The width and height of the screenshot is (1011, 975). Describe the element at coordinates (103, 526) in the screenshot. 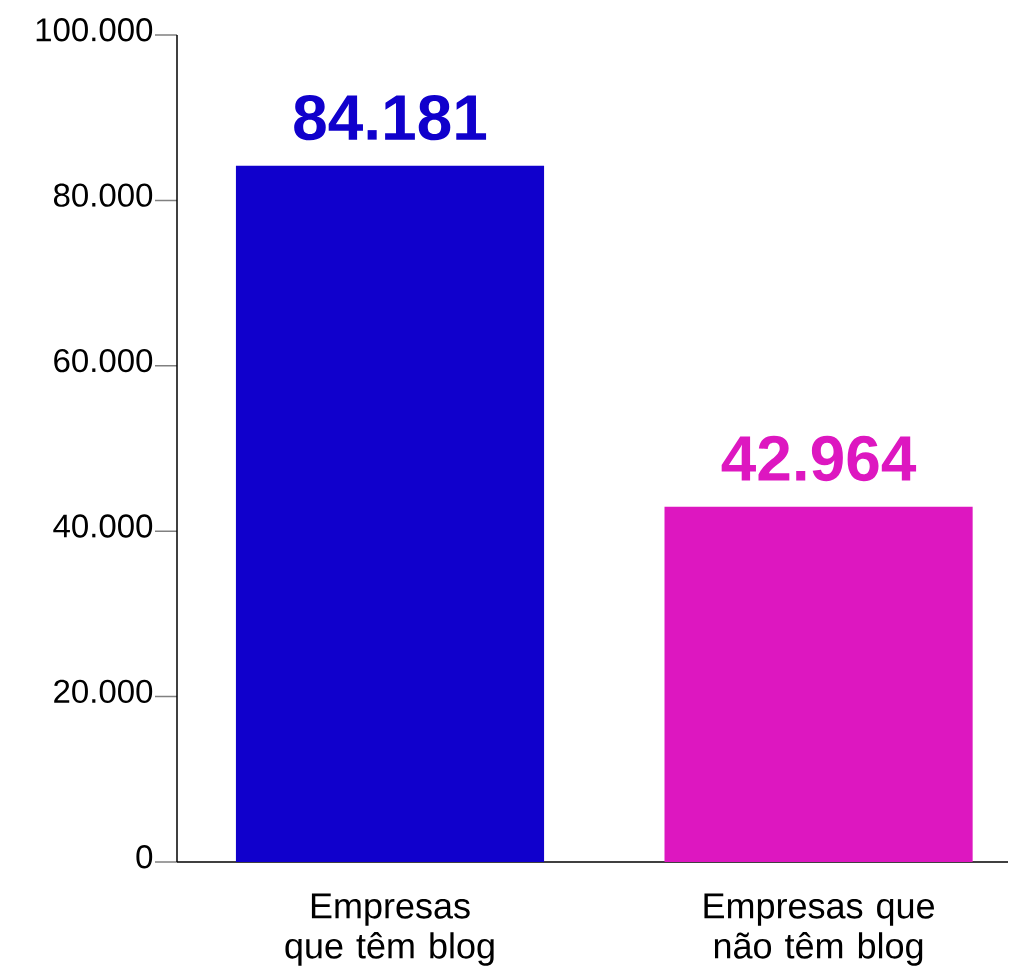

I see `y-tick-label: 40.000` at that location.